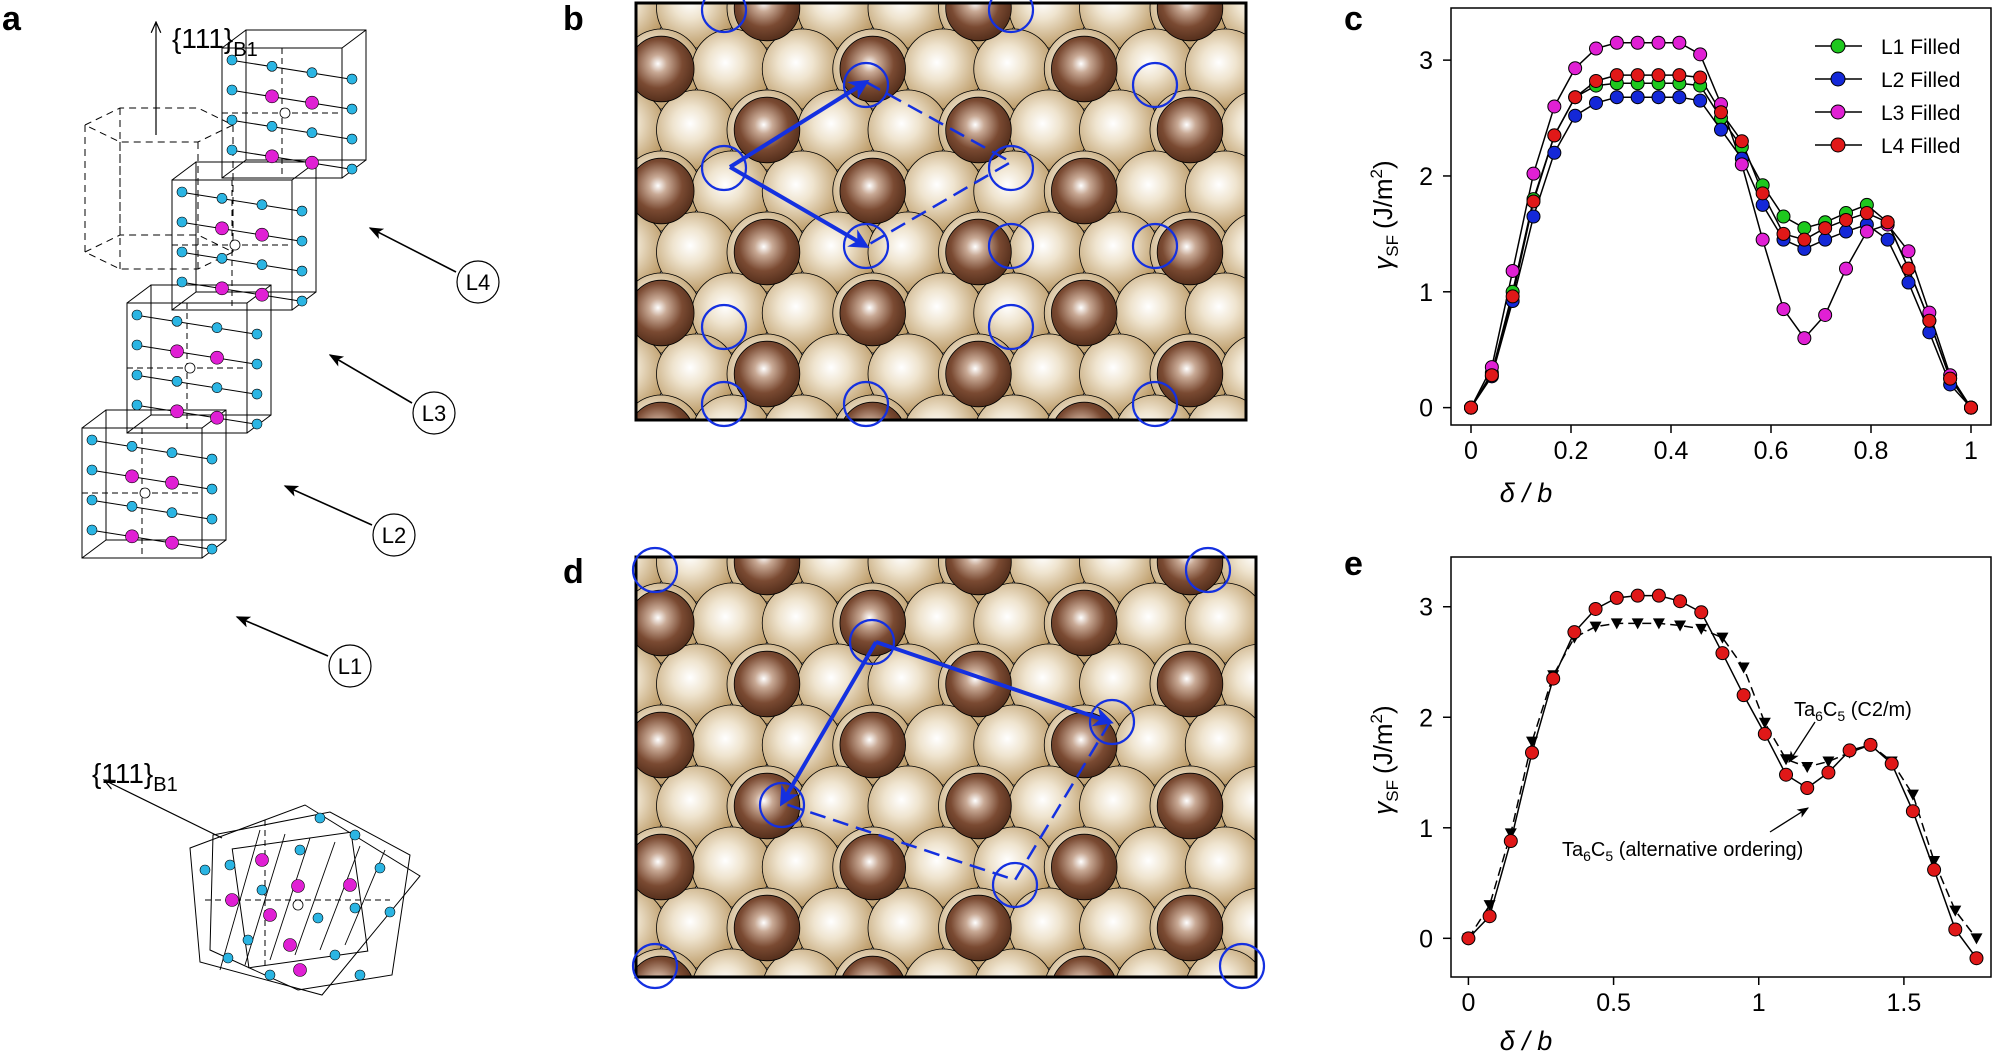  I want to click on layer-label: L2, so click(394, 535).